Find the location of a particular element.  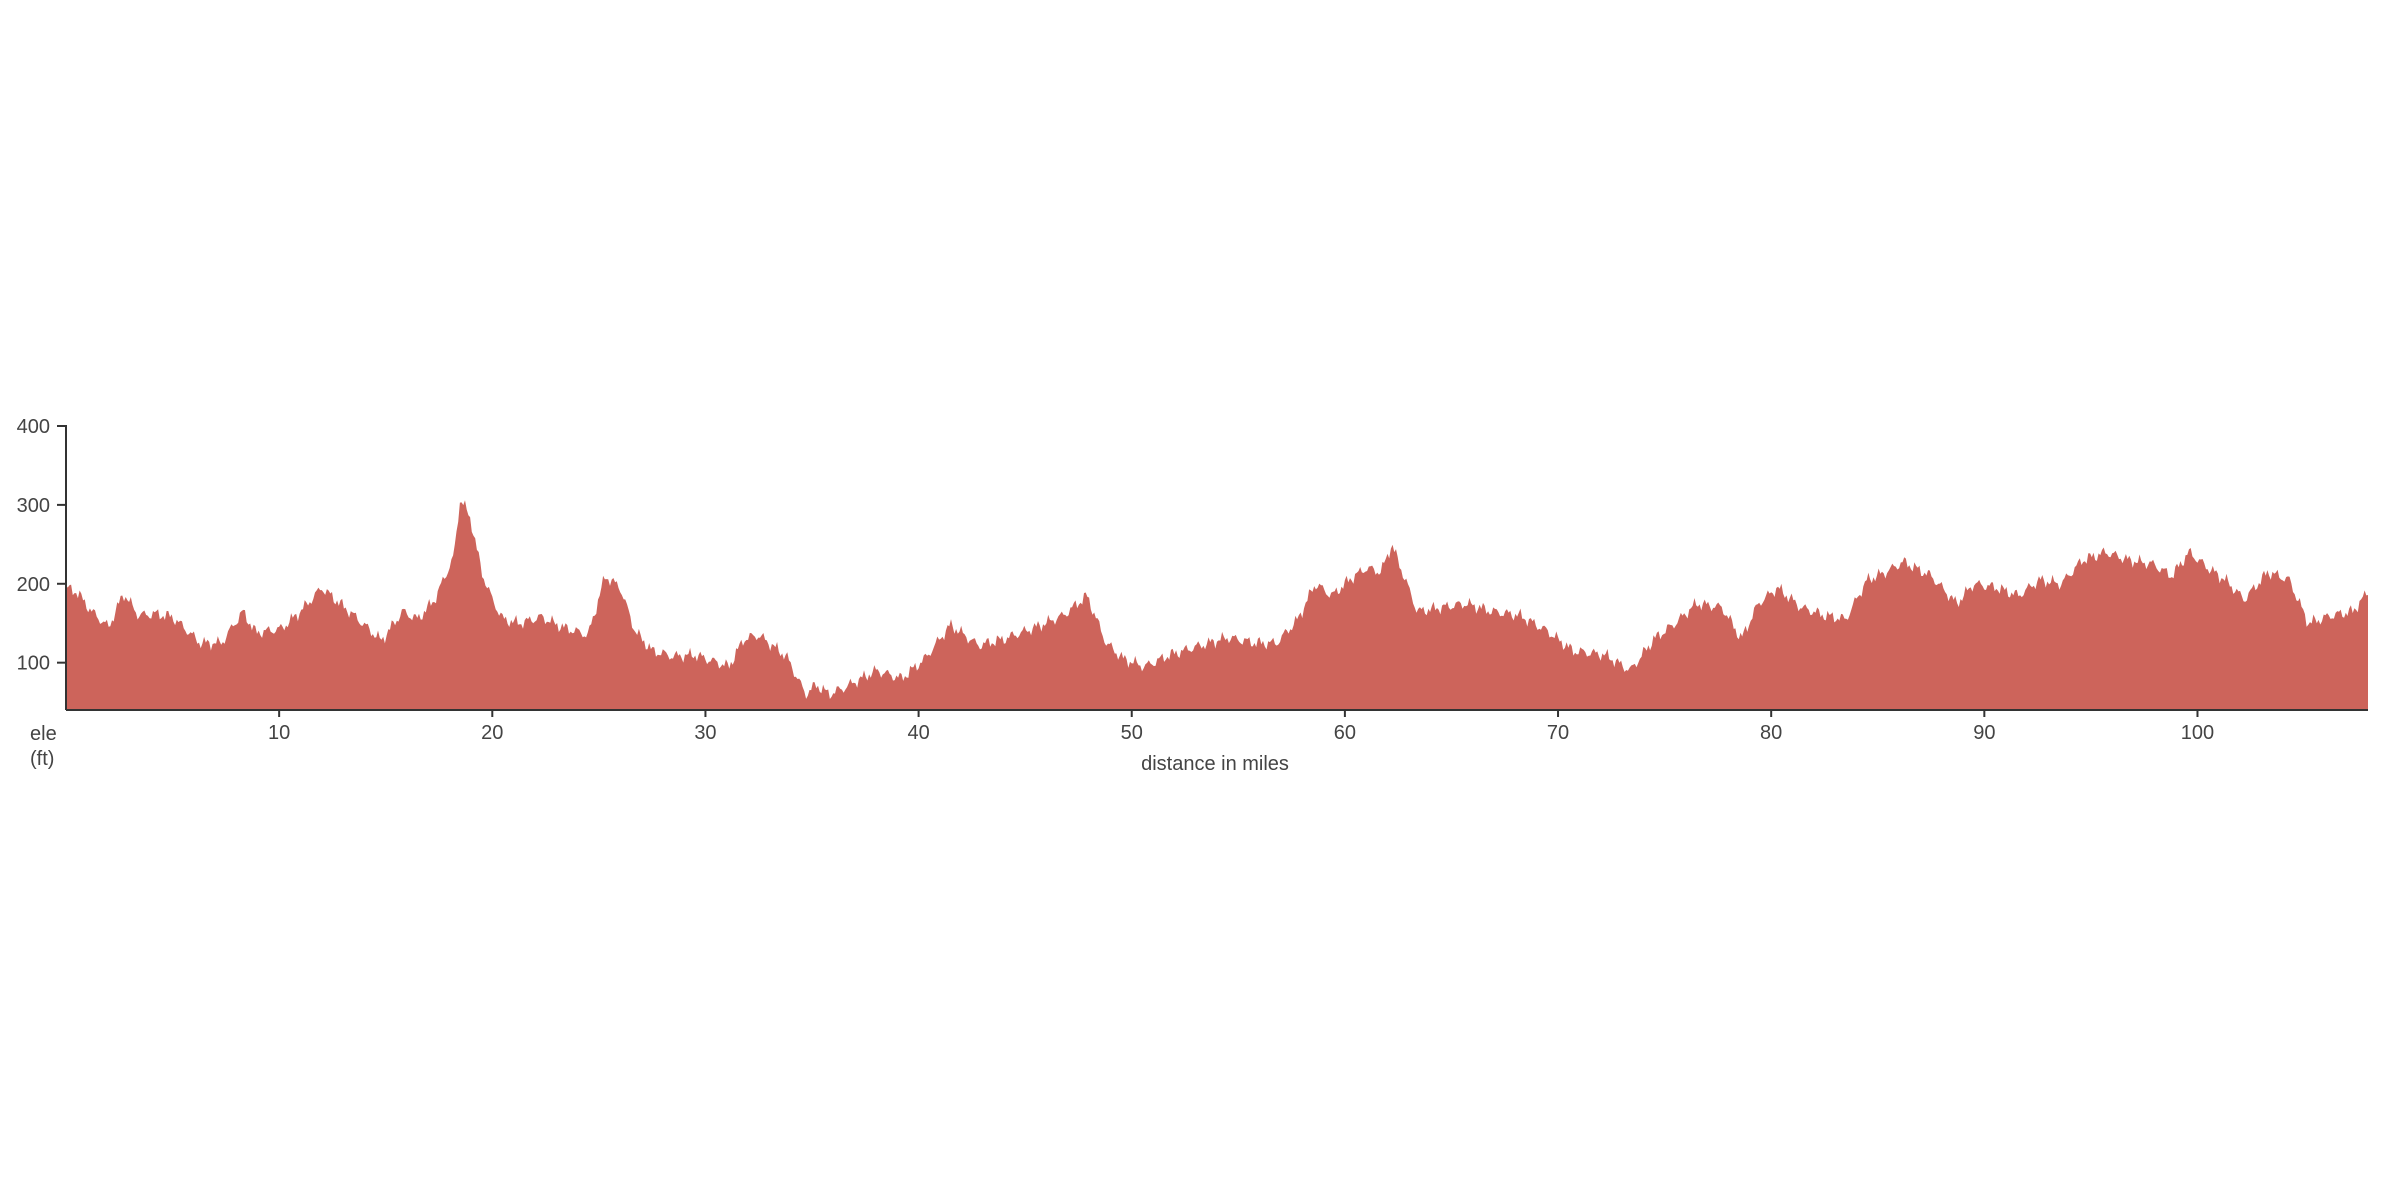

x-tick-label-100: 100 is located at coordinates (2197, 733).